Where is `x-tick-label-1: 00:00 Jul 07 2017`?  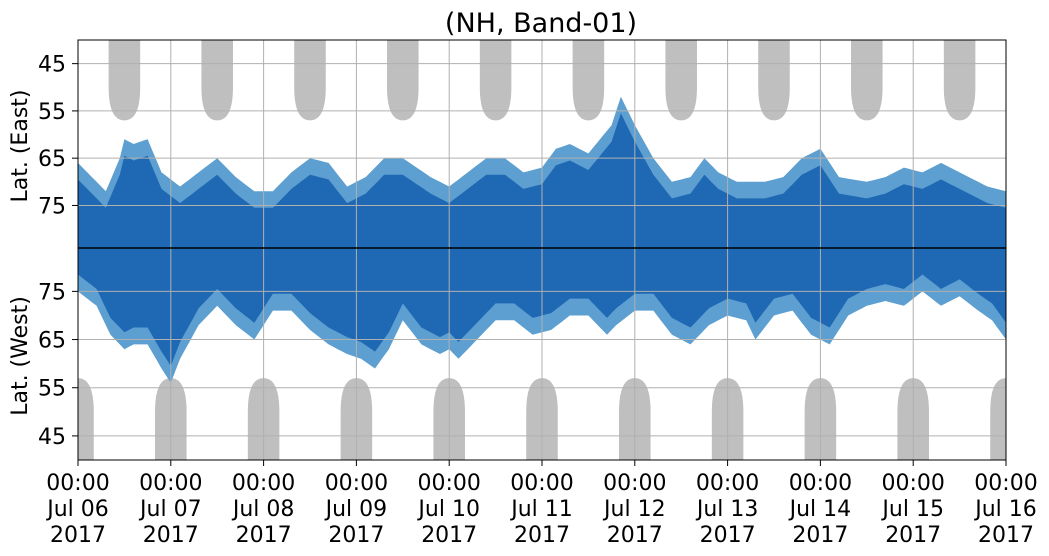
x-tick-label-1: 00:00 Jul 07 2017 is located at coordinates (170, 509).